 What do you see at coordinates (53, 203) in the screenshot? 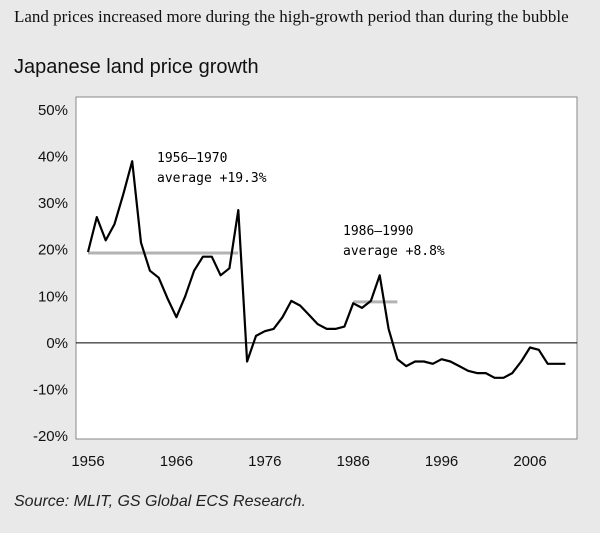
I see `y-tick-label: 30%` at bounding box center [53, 203].